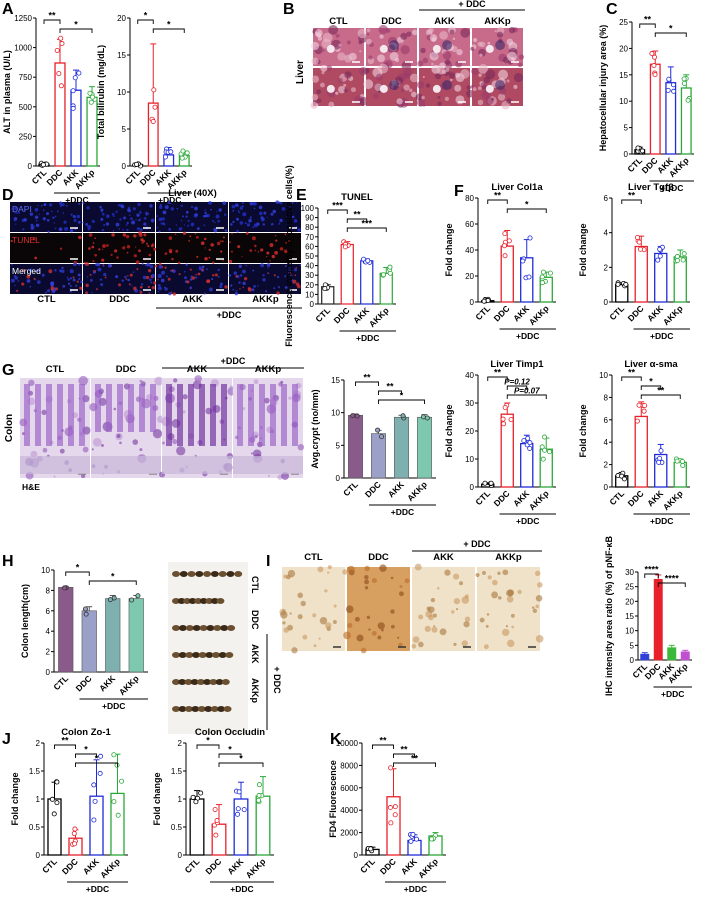  I want to click on y-tick-label: 15, so click(121, 55).